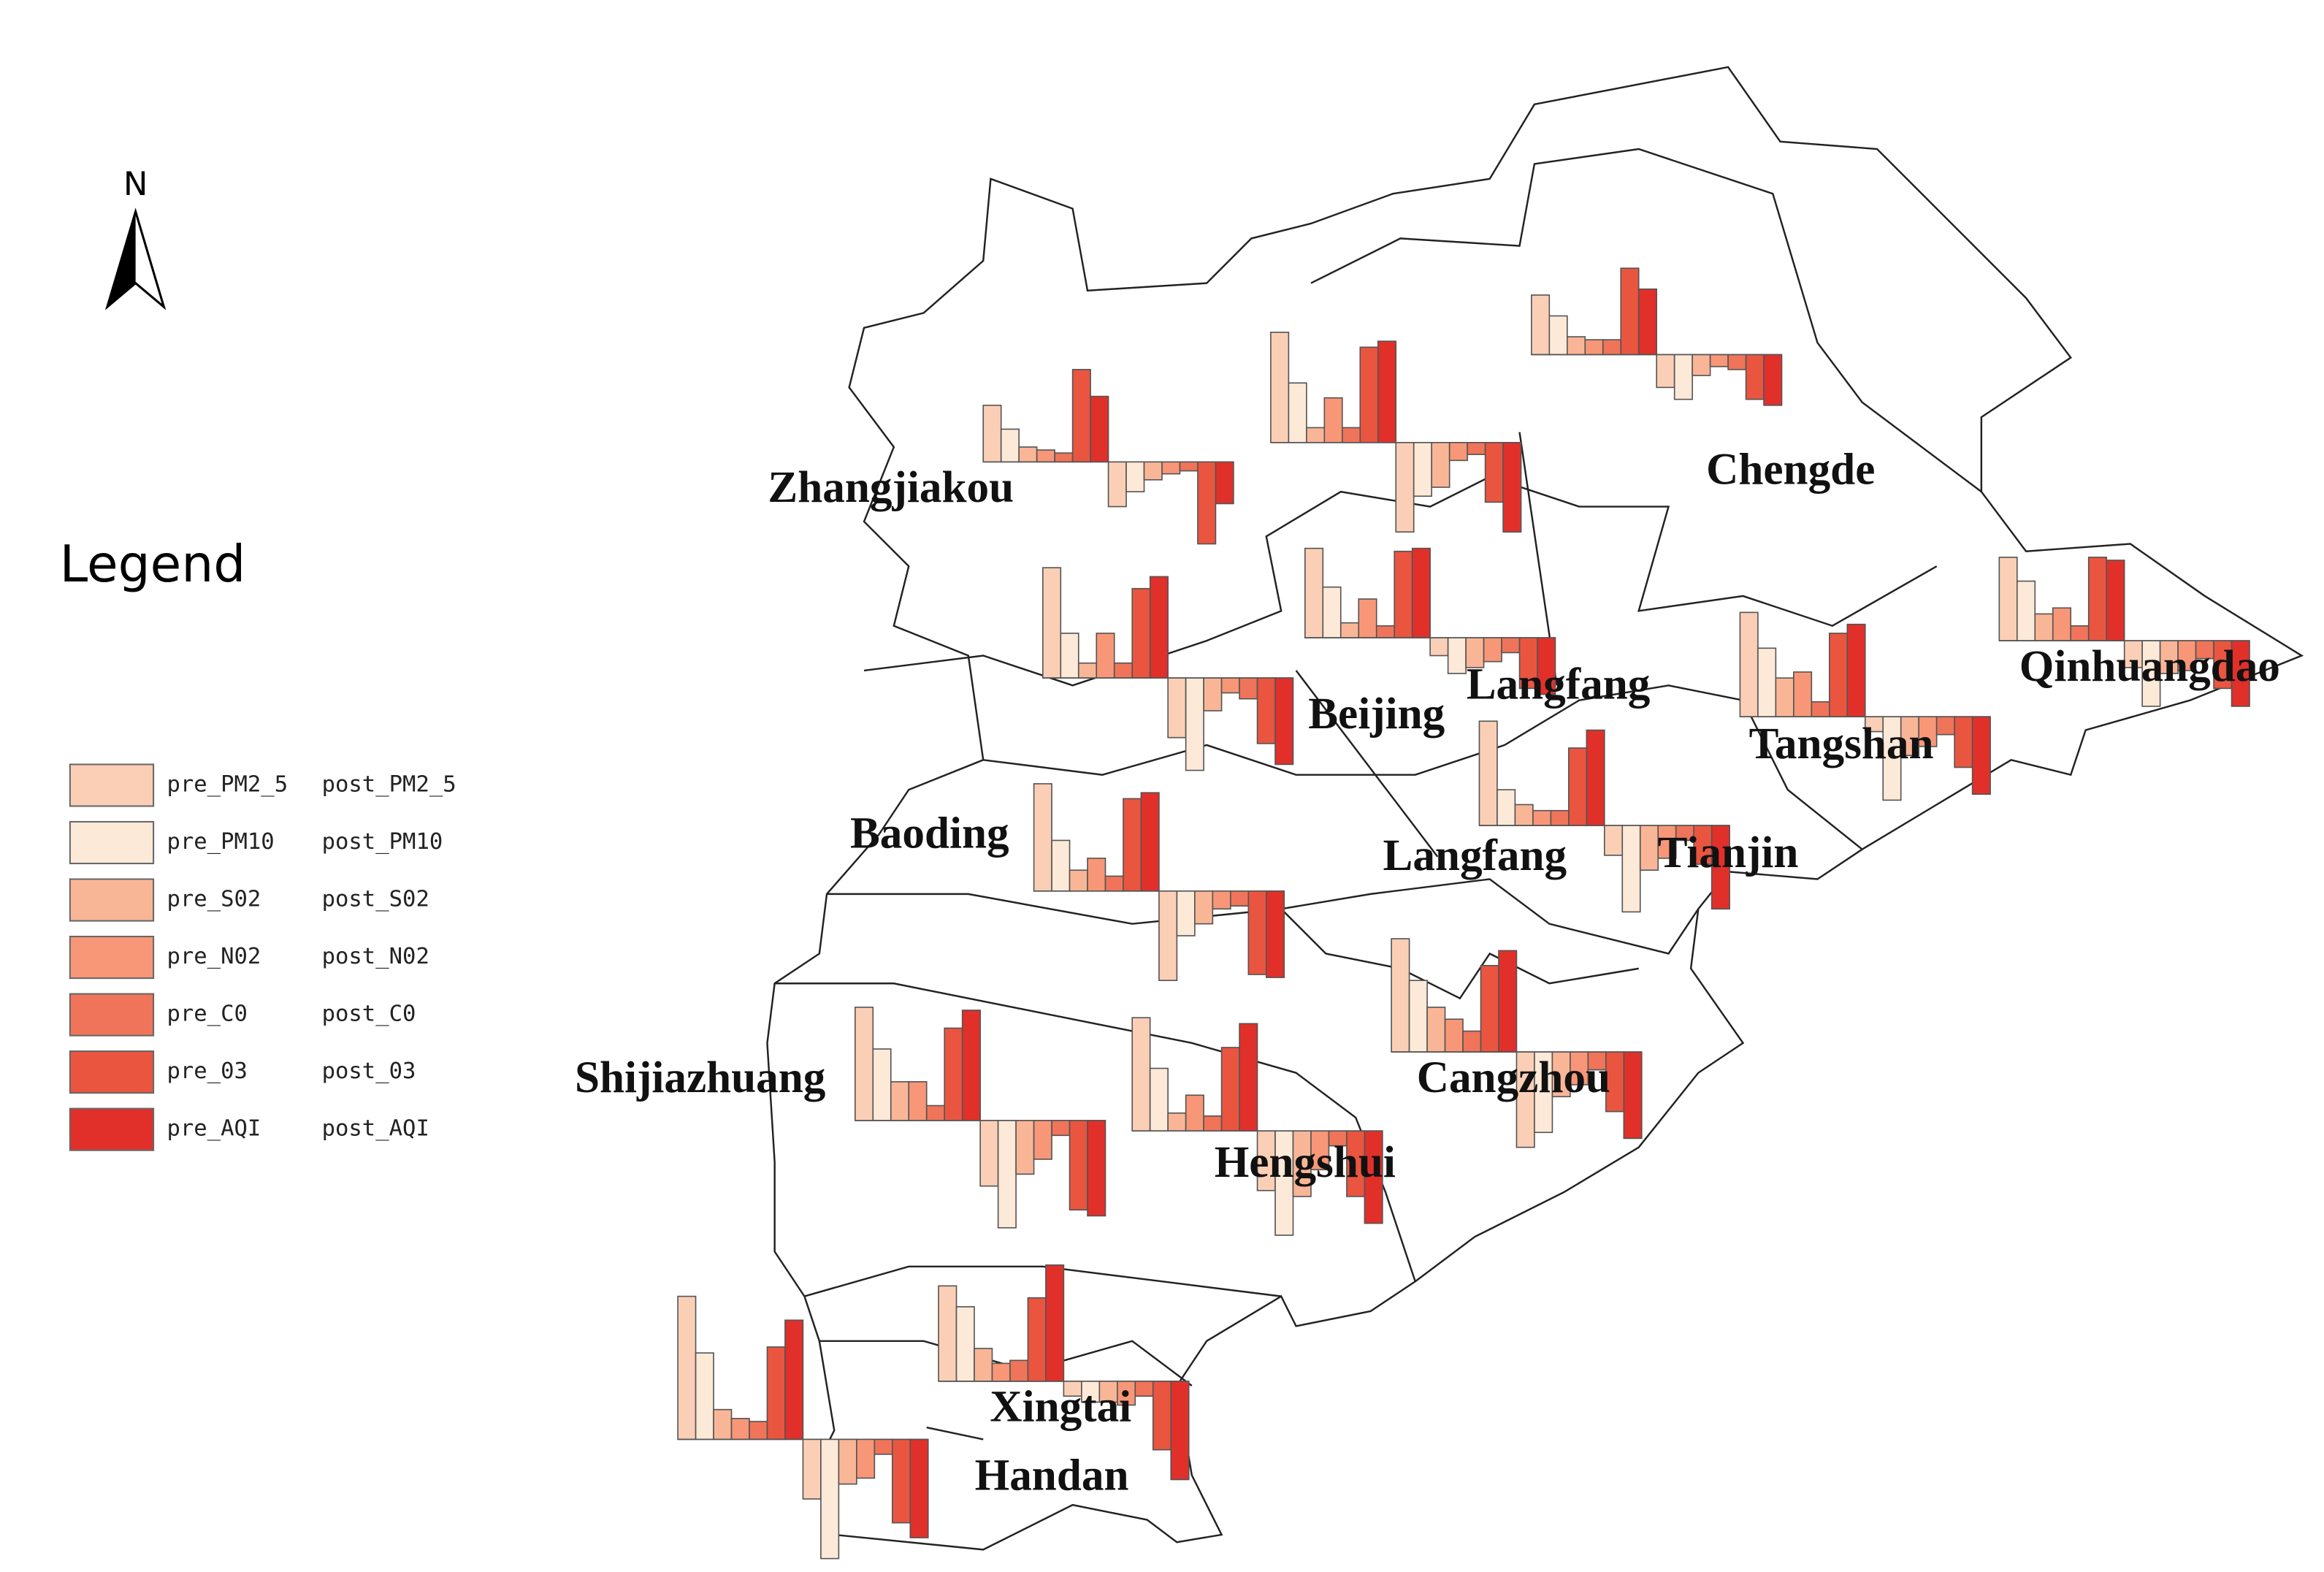 This screenshot has width=2324, height=1572. I want to click on legend-pre: pre_S02, so click(214, 899).